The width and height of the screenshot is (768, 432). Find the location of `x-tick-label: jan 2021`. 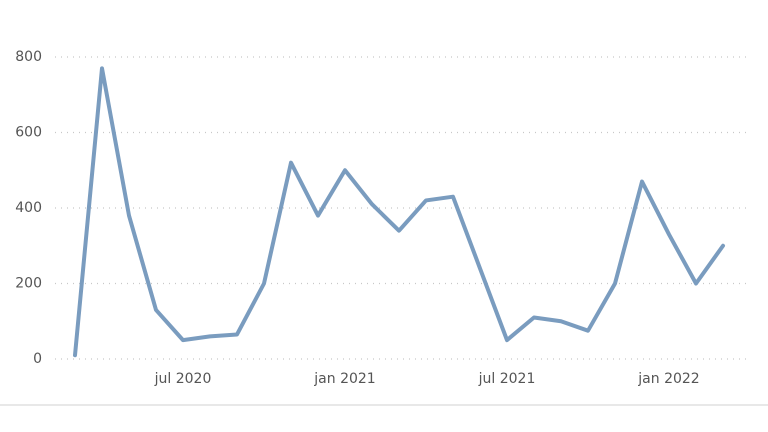

x-tick-label: jan 2021 is located at coordinates (344, 379).